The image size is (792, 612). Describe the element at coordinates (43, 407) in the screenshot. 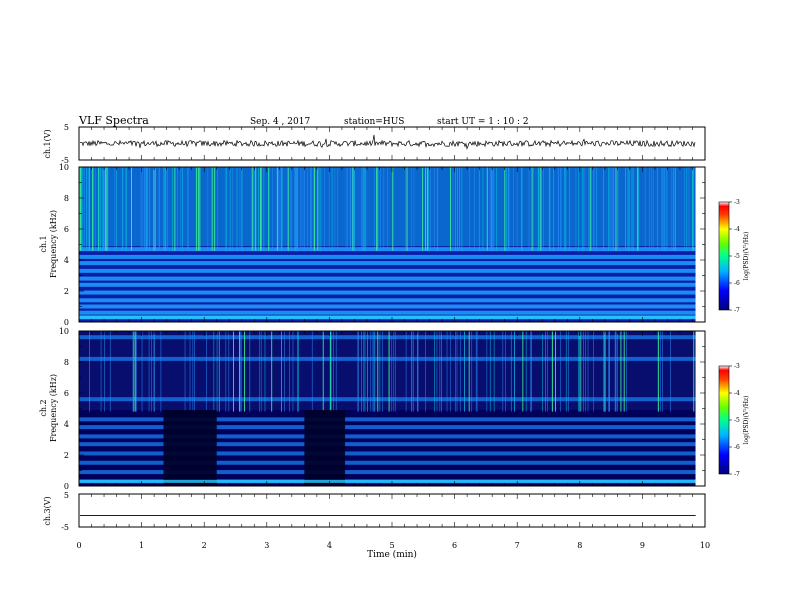

I see `ch2-spectrogram-ylabel-channel: ch.2` at that location.